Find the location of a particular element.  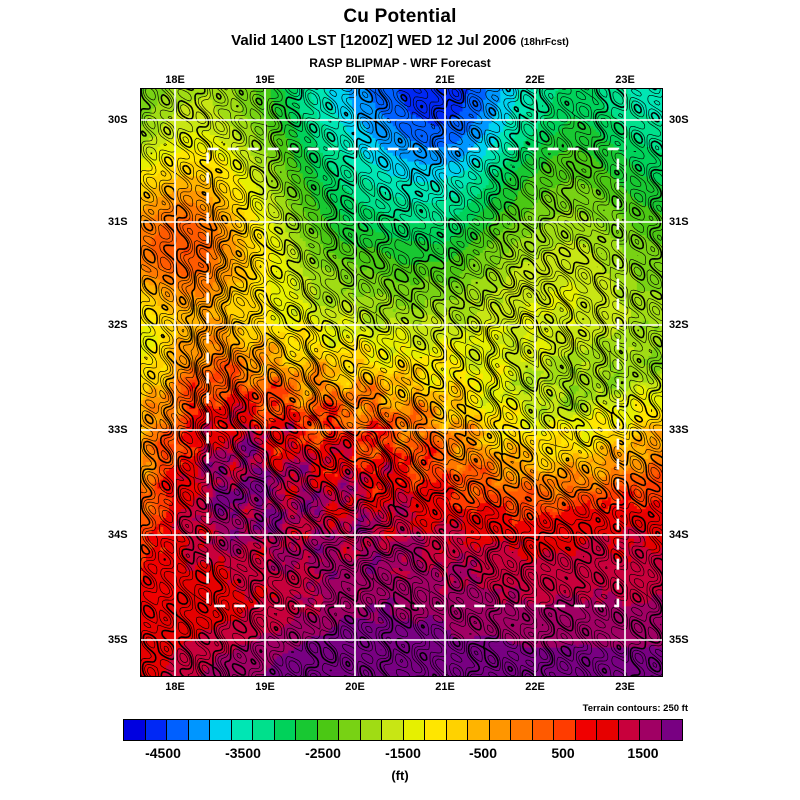

x-axis-top-label: 23E is located at coordinates (625, 80).